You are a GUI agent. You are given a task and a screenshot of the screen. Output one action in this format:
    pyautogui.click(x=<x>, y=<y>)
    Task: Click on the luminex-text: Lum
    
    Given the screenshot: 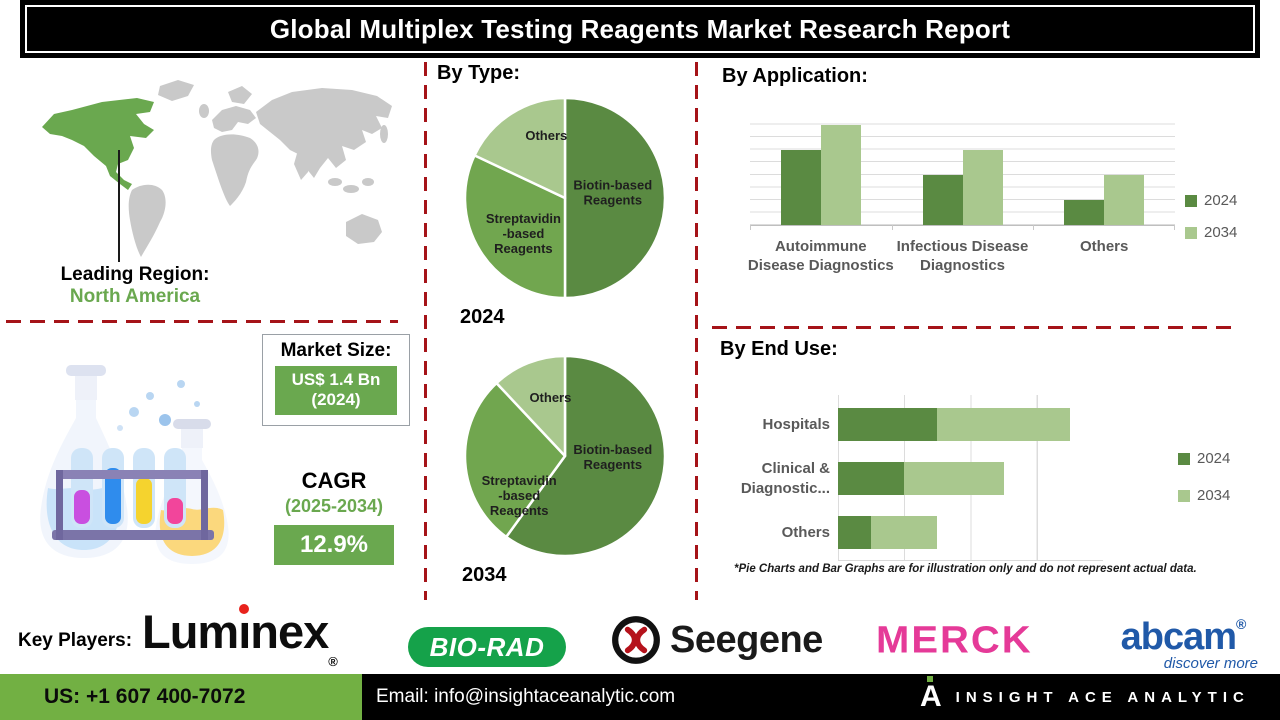 What is the action you would take?
    pyautogui.click(x=190, y=631)
    